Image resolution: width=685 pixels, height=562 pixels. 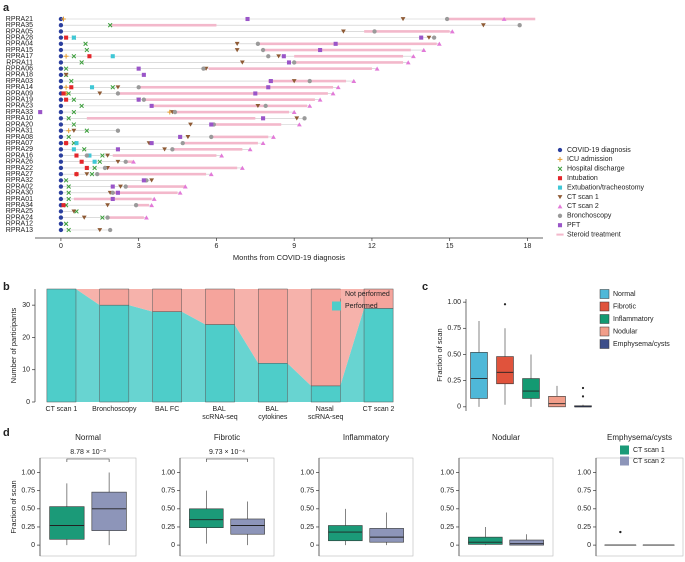 I want to click on legend-swatch, so click(x=336, y=306).